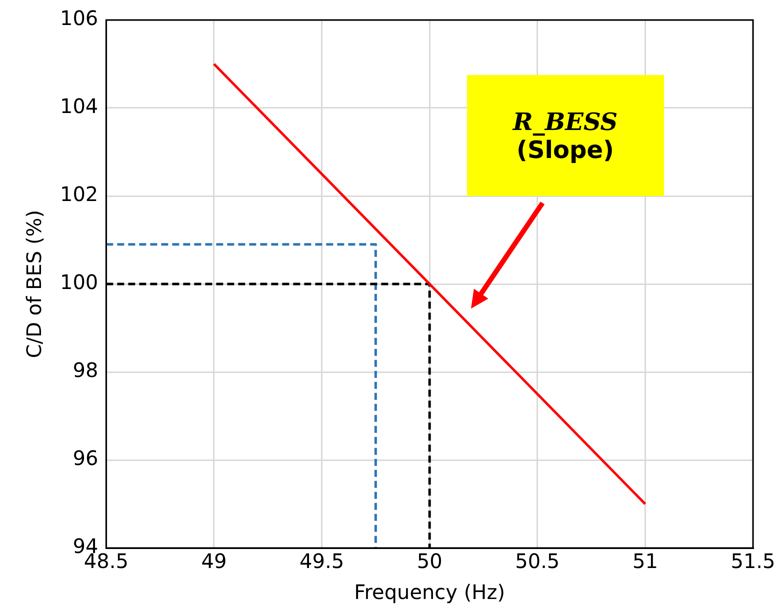  I want to click on x-tick-label: 51, so click(645, 561).